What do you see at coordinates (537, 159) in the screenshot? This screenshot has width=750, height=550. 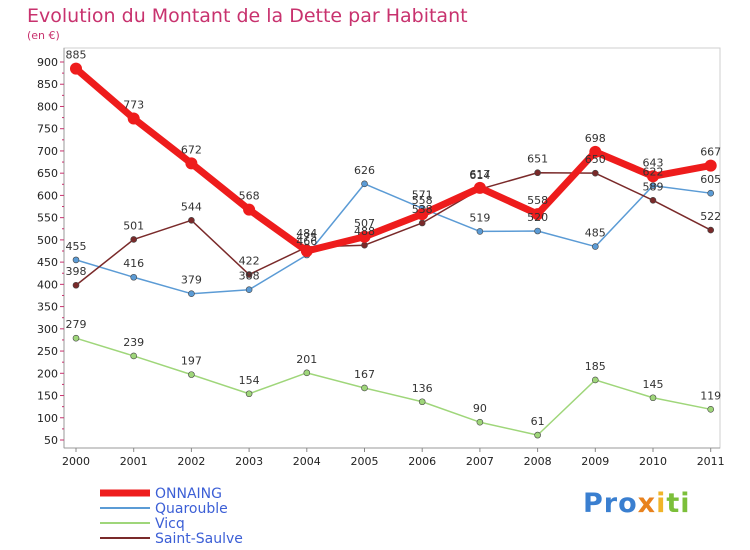 I see `data-label: 651` at bounding box center [537, 159].